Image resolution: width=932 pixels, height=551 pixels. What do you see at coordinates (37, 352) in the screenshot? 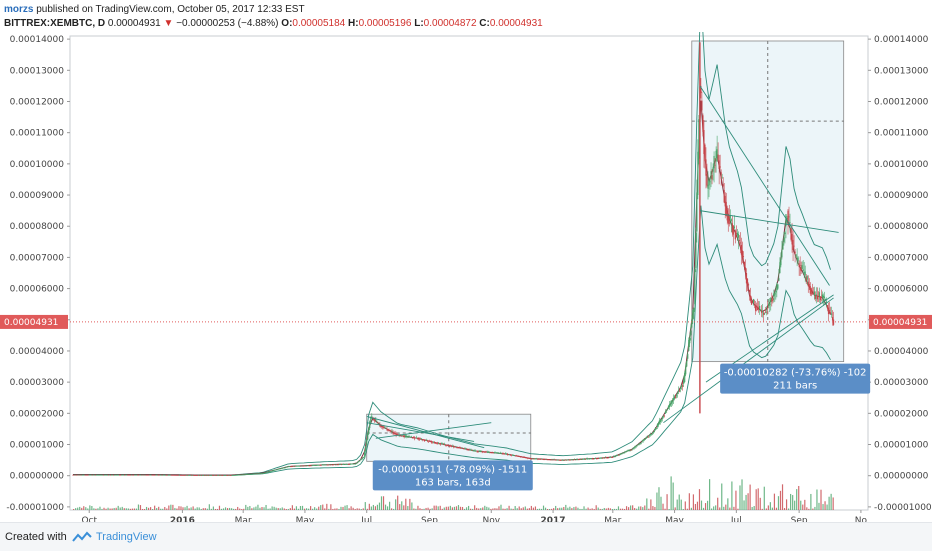
I see `y-tick-label-left: 0.00004000` at bounding box center [37, 352].